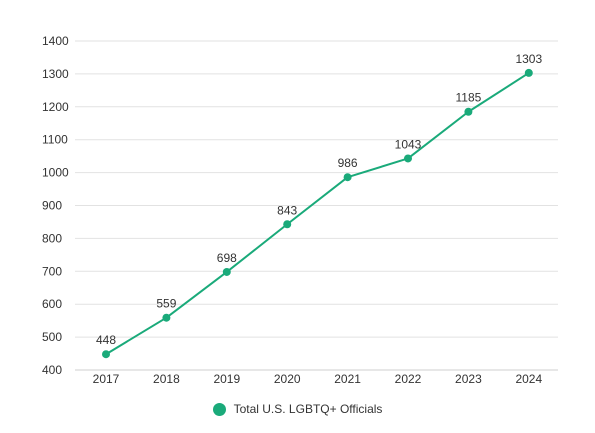 This screenshot has width=595, height=433. What do you see at coordinates (468, 379) in the screenshot?
I see `x-tick-label: 2023` at bounding box center [468, 379].